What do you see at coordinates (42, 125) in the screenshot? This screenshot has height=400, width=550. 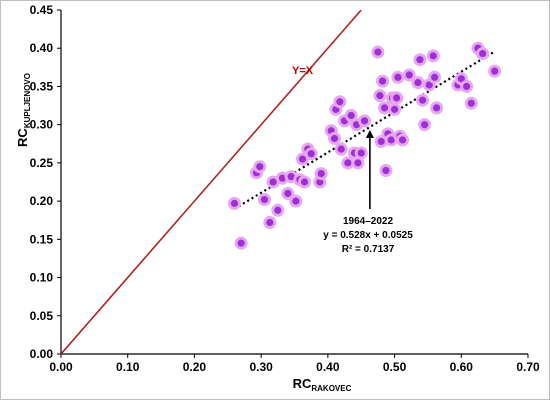 I see `y-tick-label: 0.30` at bounding box center [42, 125].